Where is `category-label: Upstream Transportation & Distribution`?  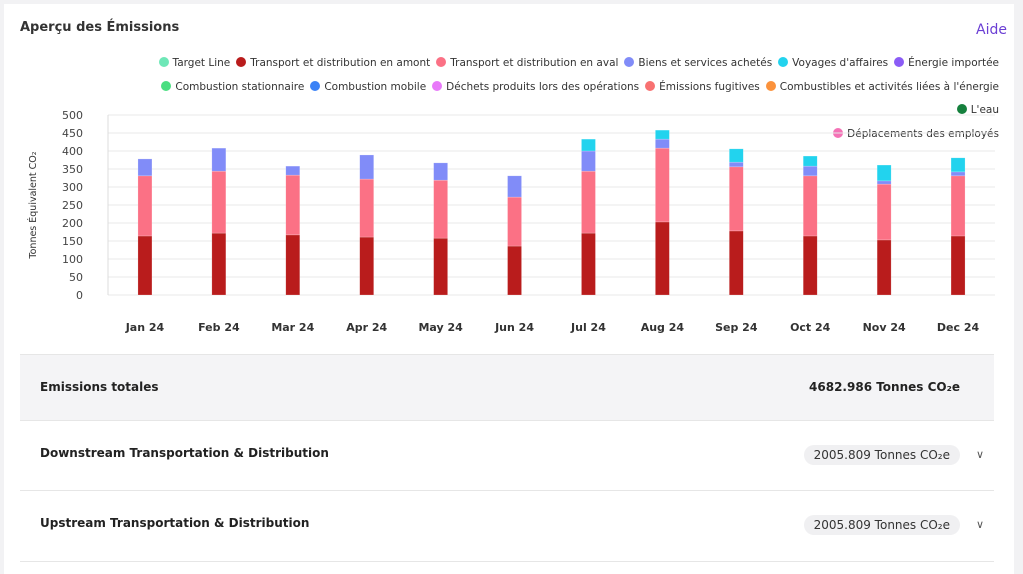 category-label: Upstream Transportation & Distribution is located at coordinates (175, 523).